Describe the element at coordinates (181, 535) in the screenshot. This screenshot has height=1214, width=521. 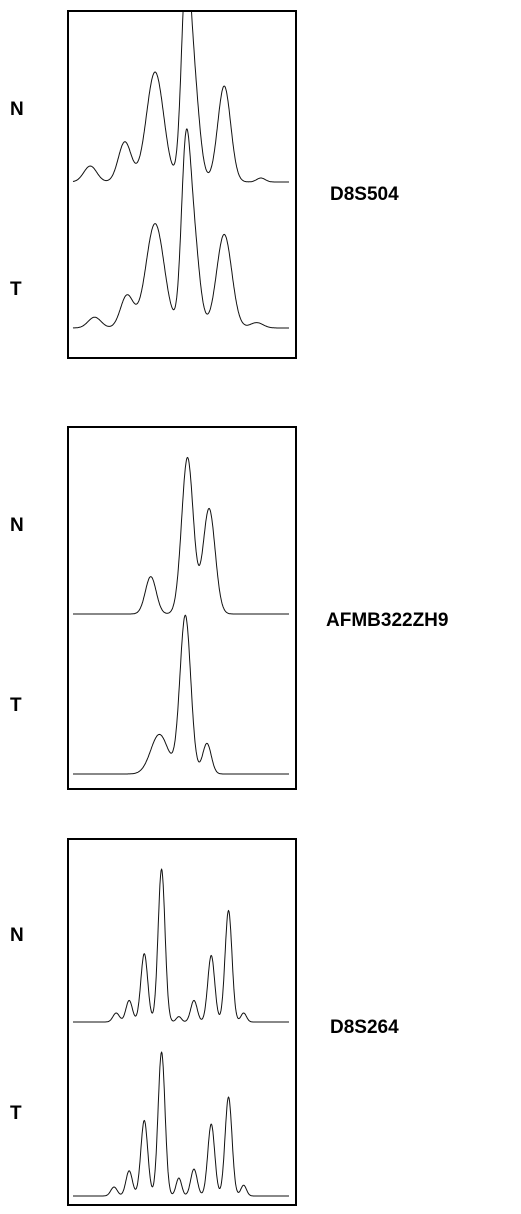
I see `trace-afmb322zh9-n` at that location.